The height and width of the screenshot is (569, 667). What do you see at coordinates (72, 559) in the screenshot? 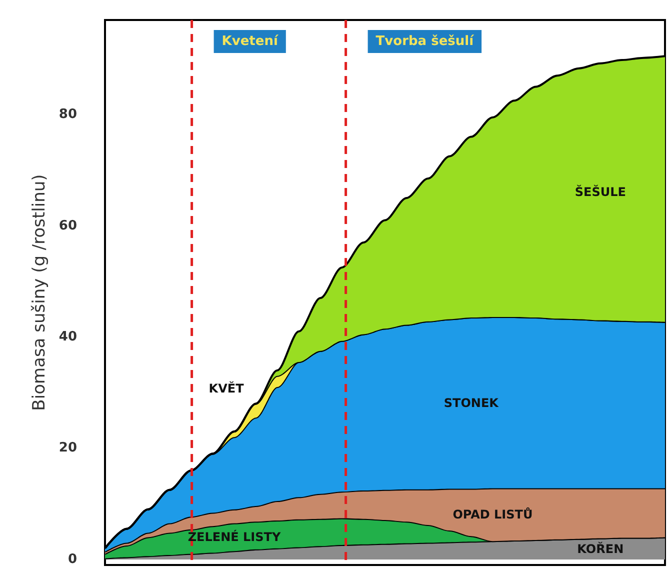
I see `y-tick-label: 0` at bounding box center [72, 559].